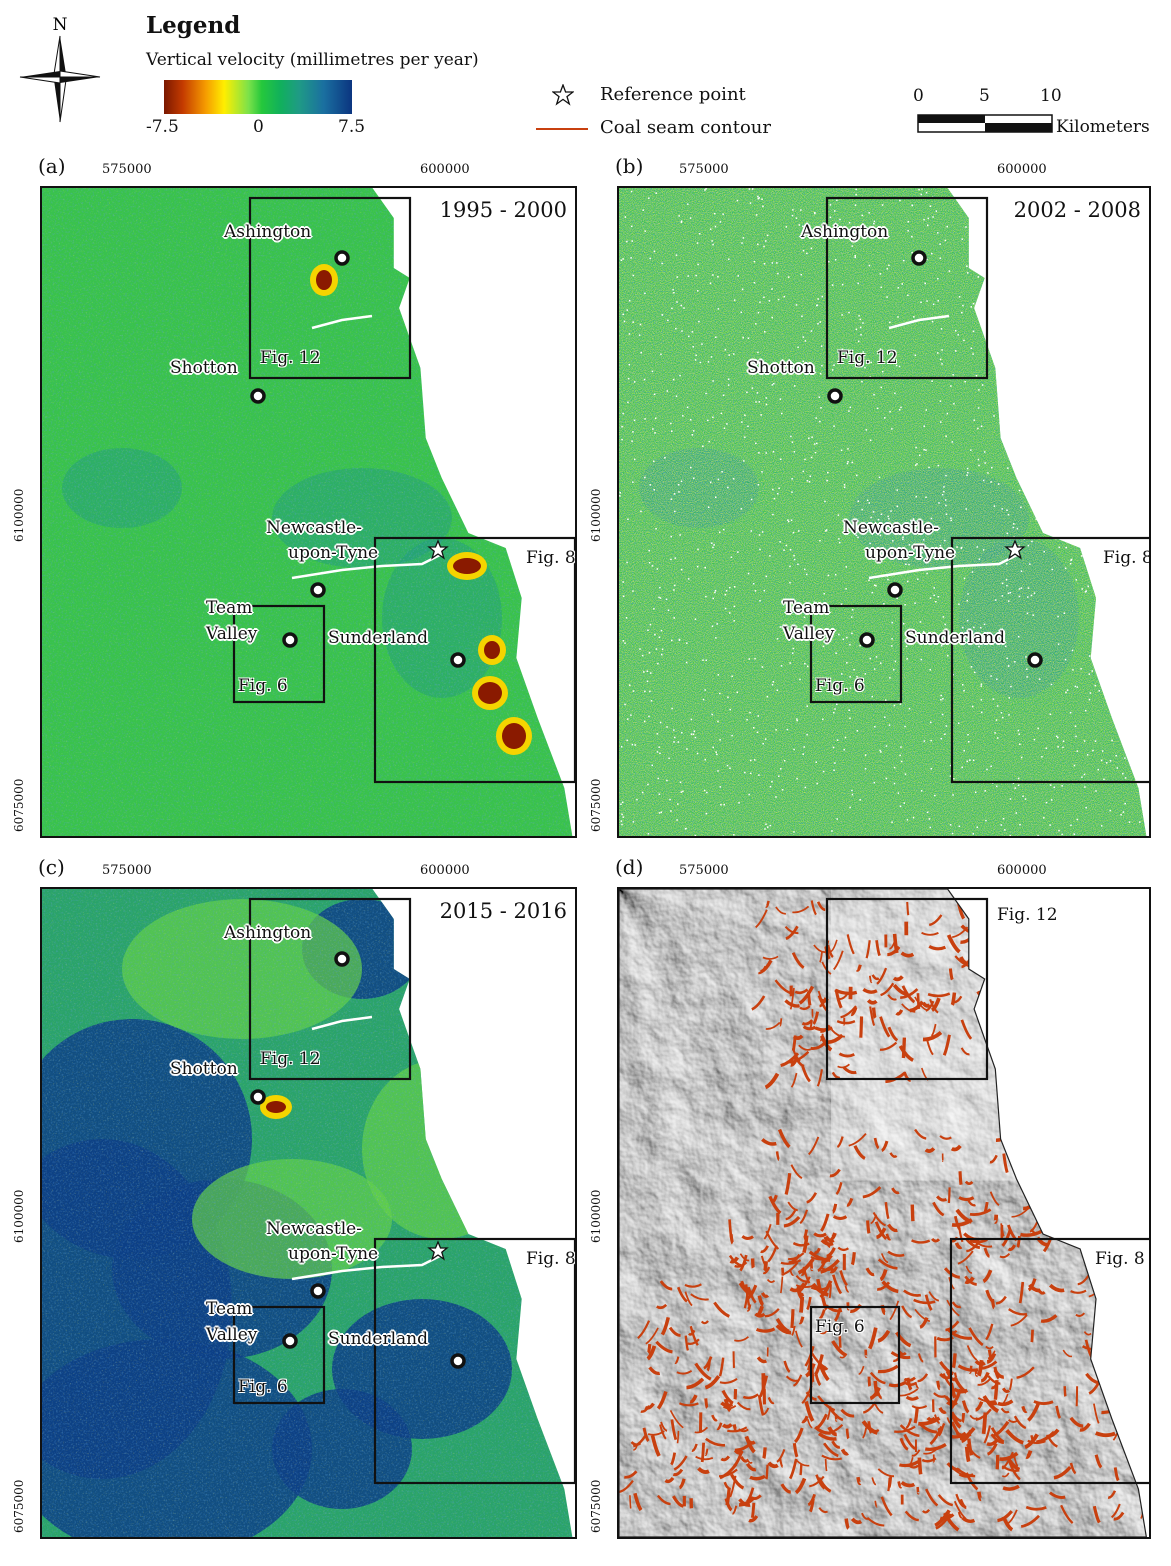 The height and width of the screenshot is (1566, 1171). What do you see at coordinates (51, 867) in the screenshot?
I see `panel-letter: (c)` at bounding box center [51, 867].